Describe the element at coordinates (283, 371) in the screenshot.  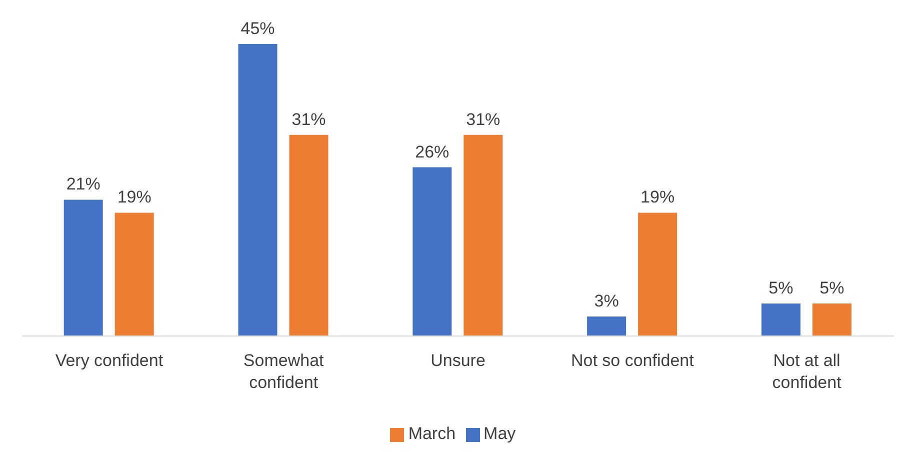
I see `x-tick-label: Somewhat confident` at that location.